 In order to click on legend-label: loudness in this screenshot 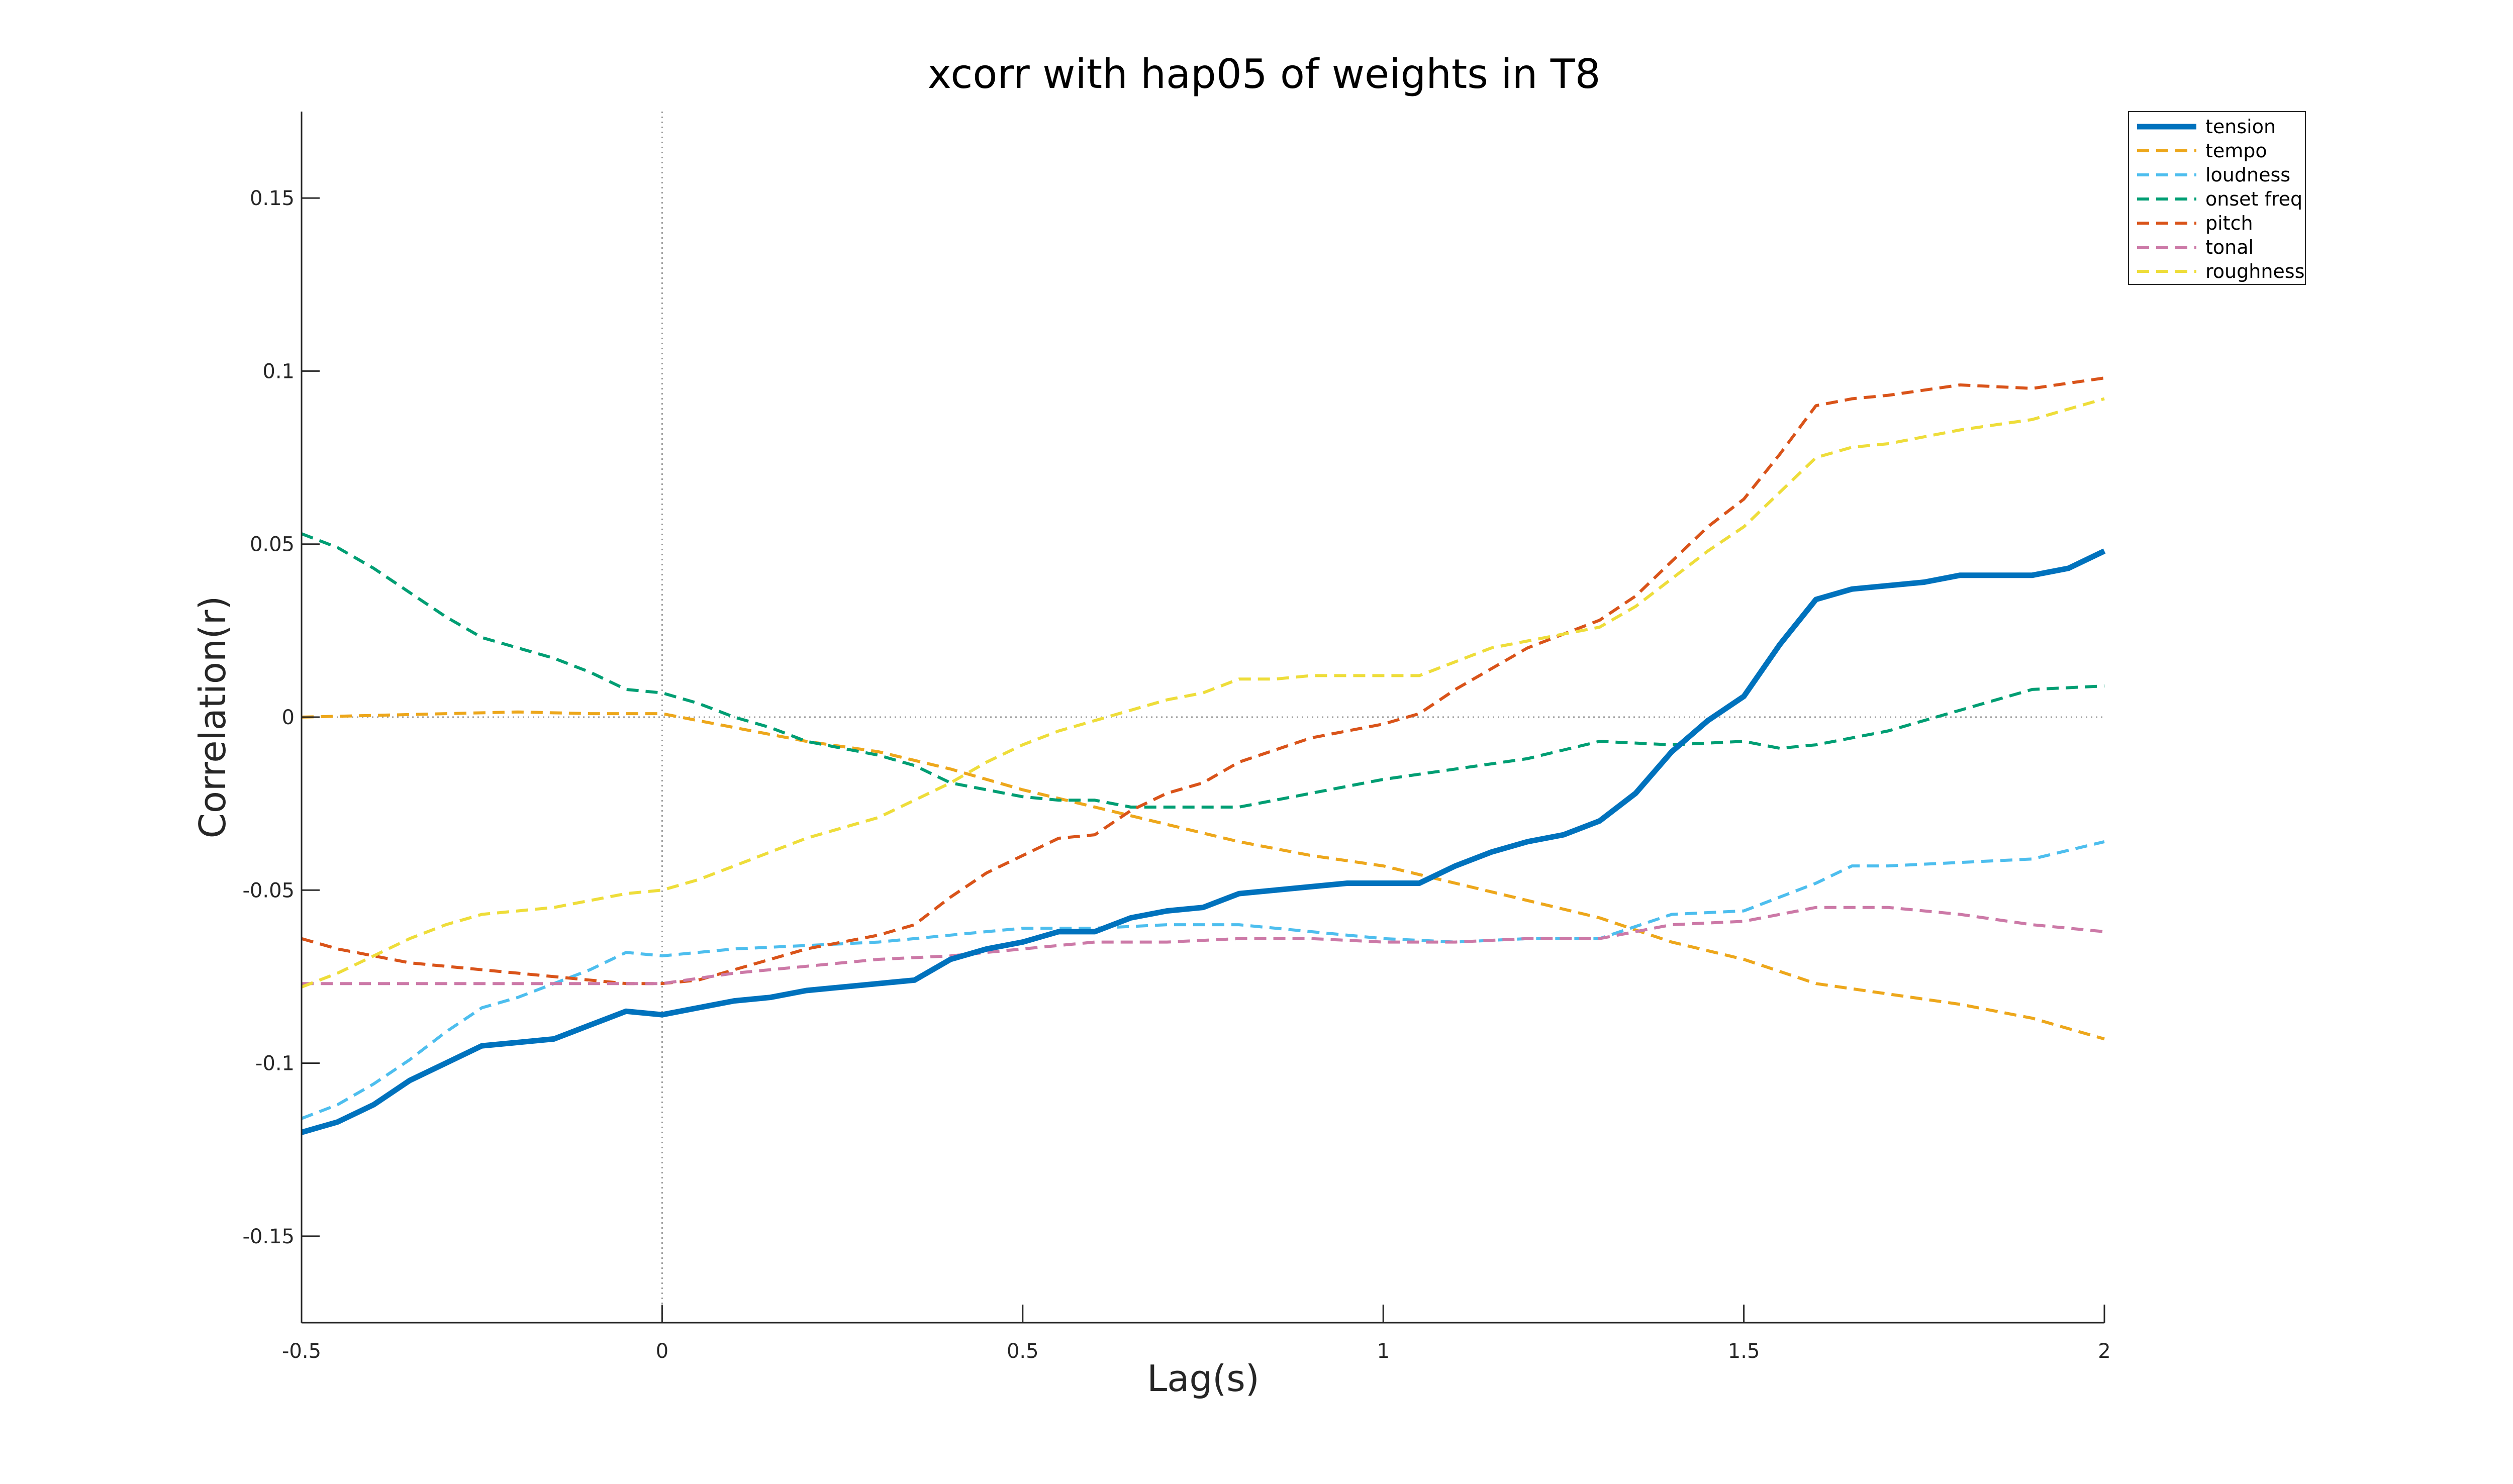, I will do `click(2248, 175)`.